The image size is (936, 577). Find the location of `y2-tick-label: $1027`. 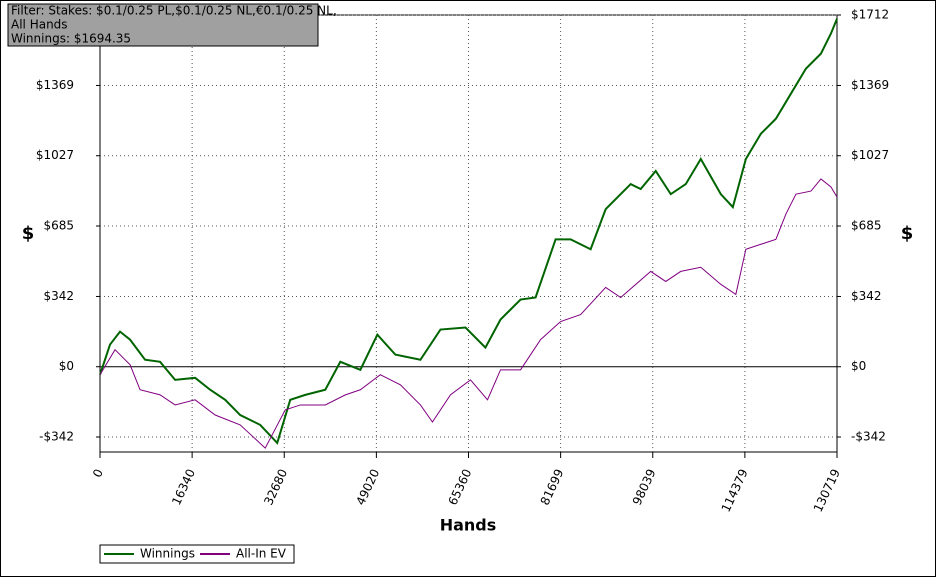

y2-tick-label: $1027 is located at coordinates (870, 155).